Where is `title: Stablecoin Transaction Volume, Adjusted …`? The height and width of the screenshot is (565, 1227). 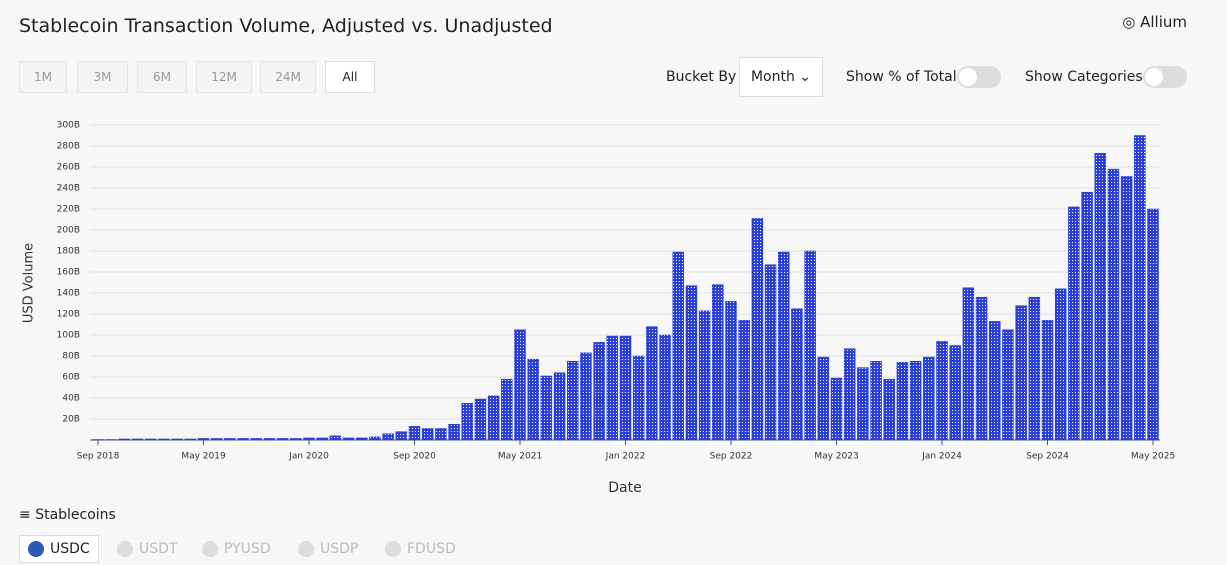
title: Stablecoin Transaction Volume, Adjusted … is located at coordinates (286, 26).